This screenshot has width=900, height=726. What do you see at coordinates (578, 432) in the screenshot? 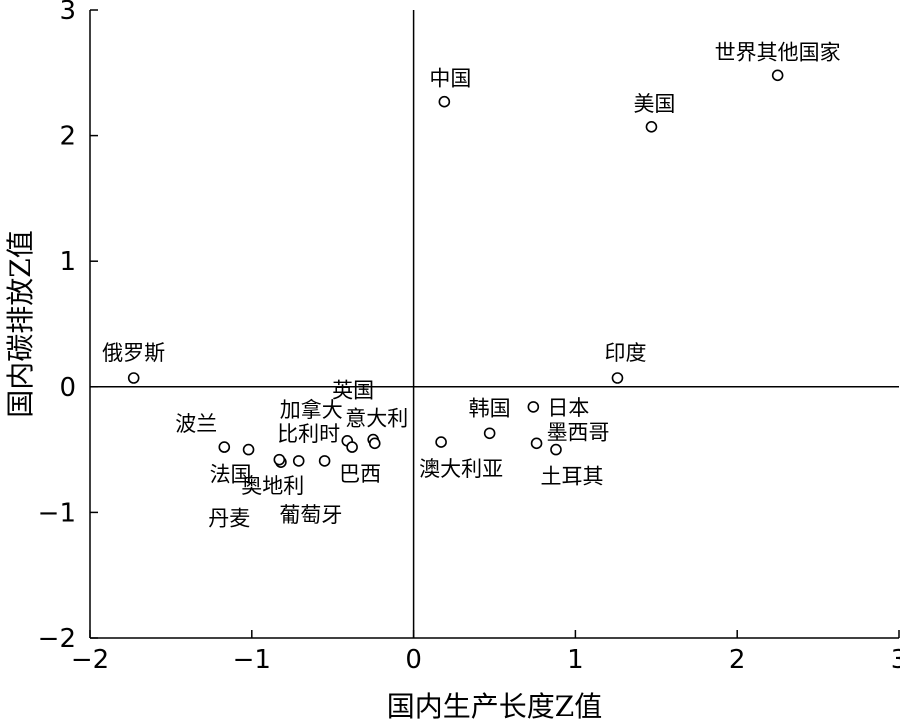
I see `point-label: 墨西哥` at bounding box center [578, 432].